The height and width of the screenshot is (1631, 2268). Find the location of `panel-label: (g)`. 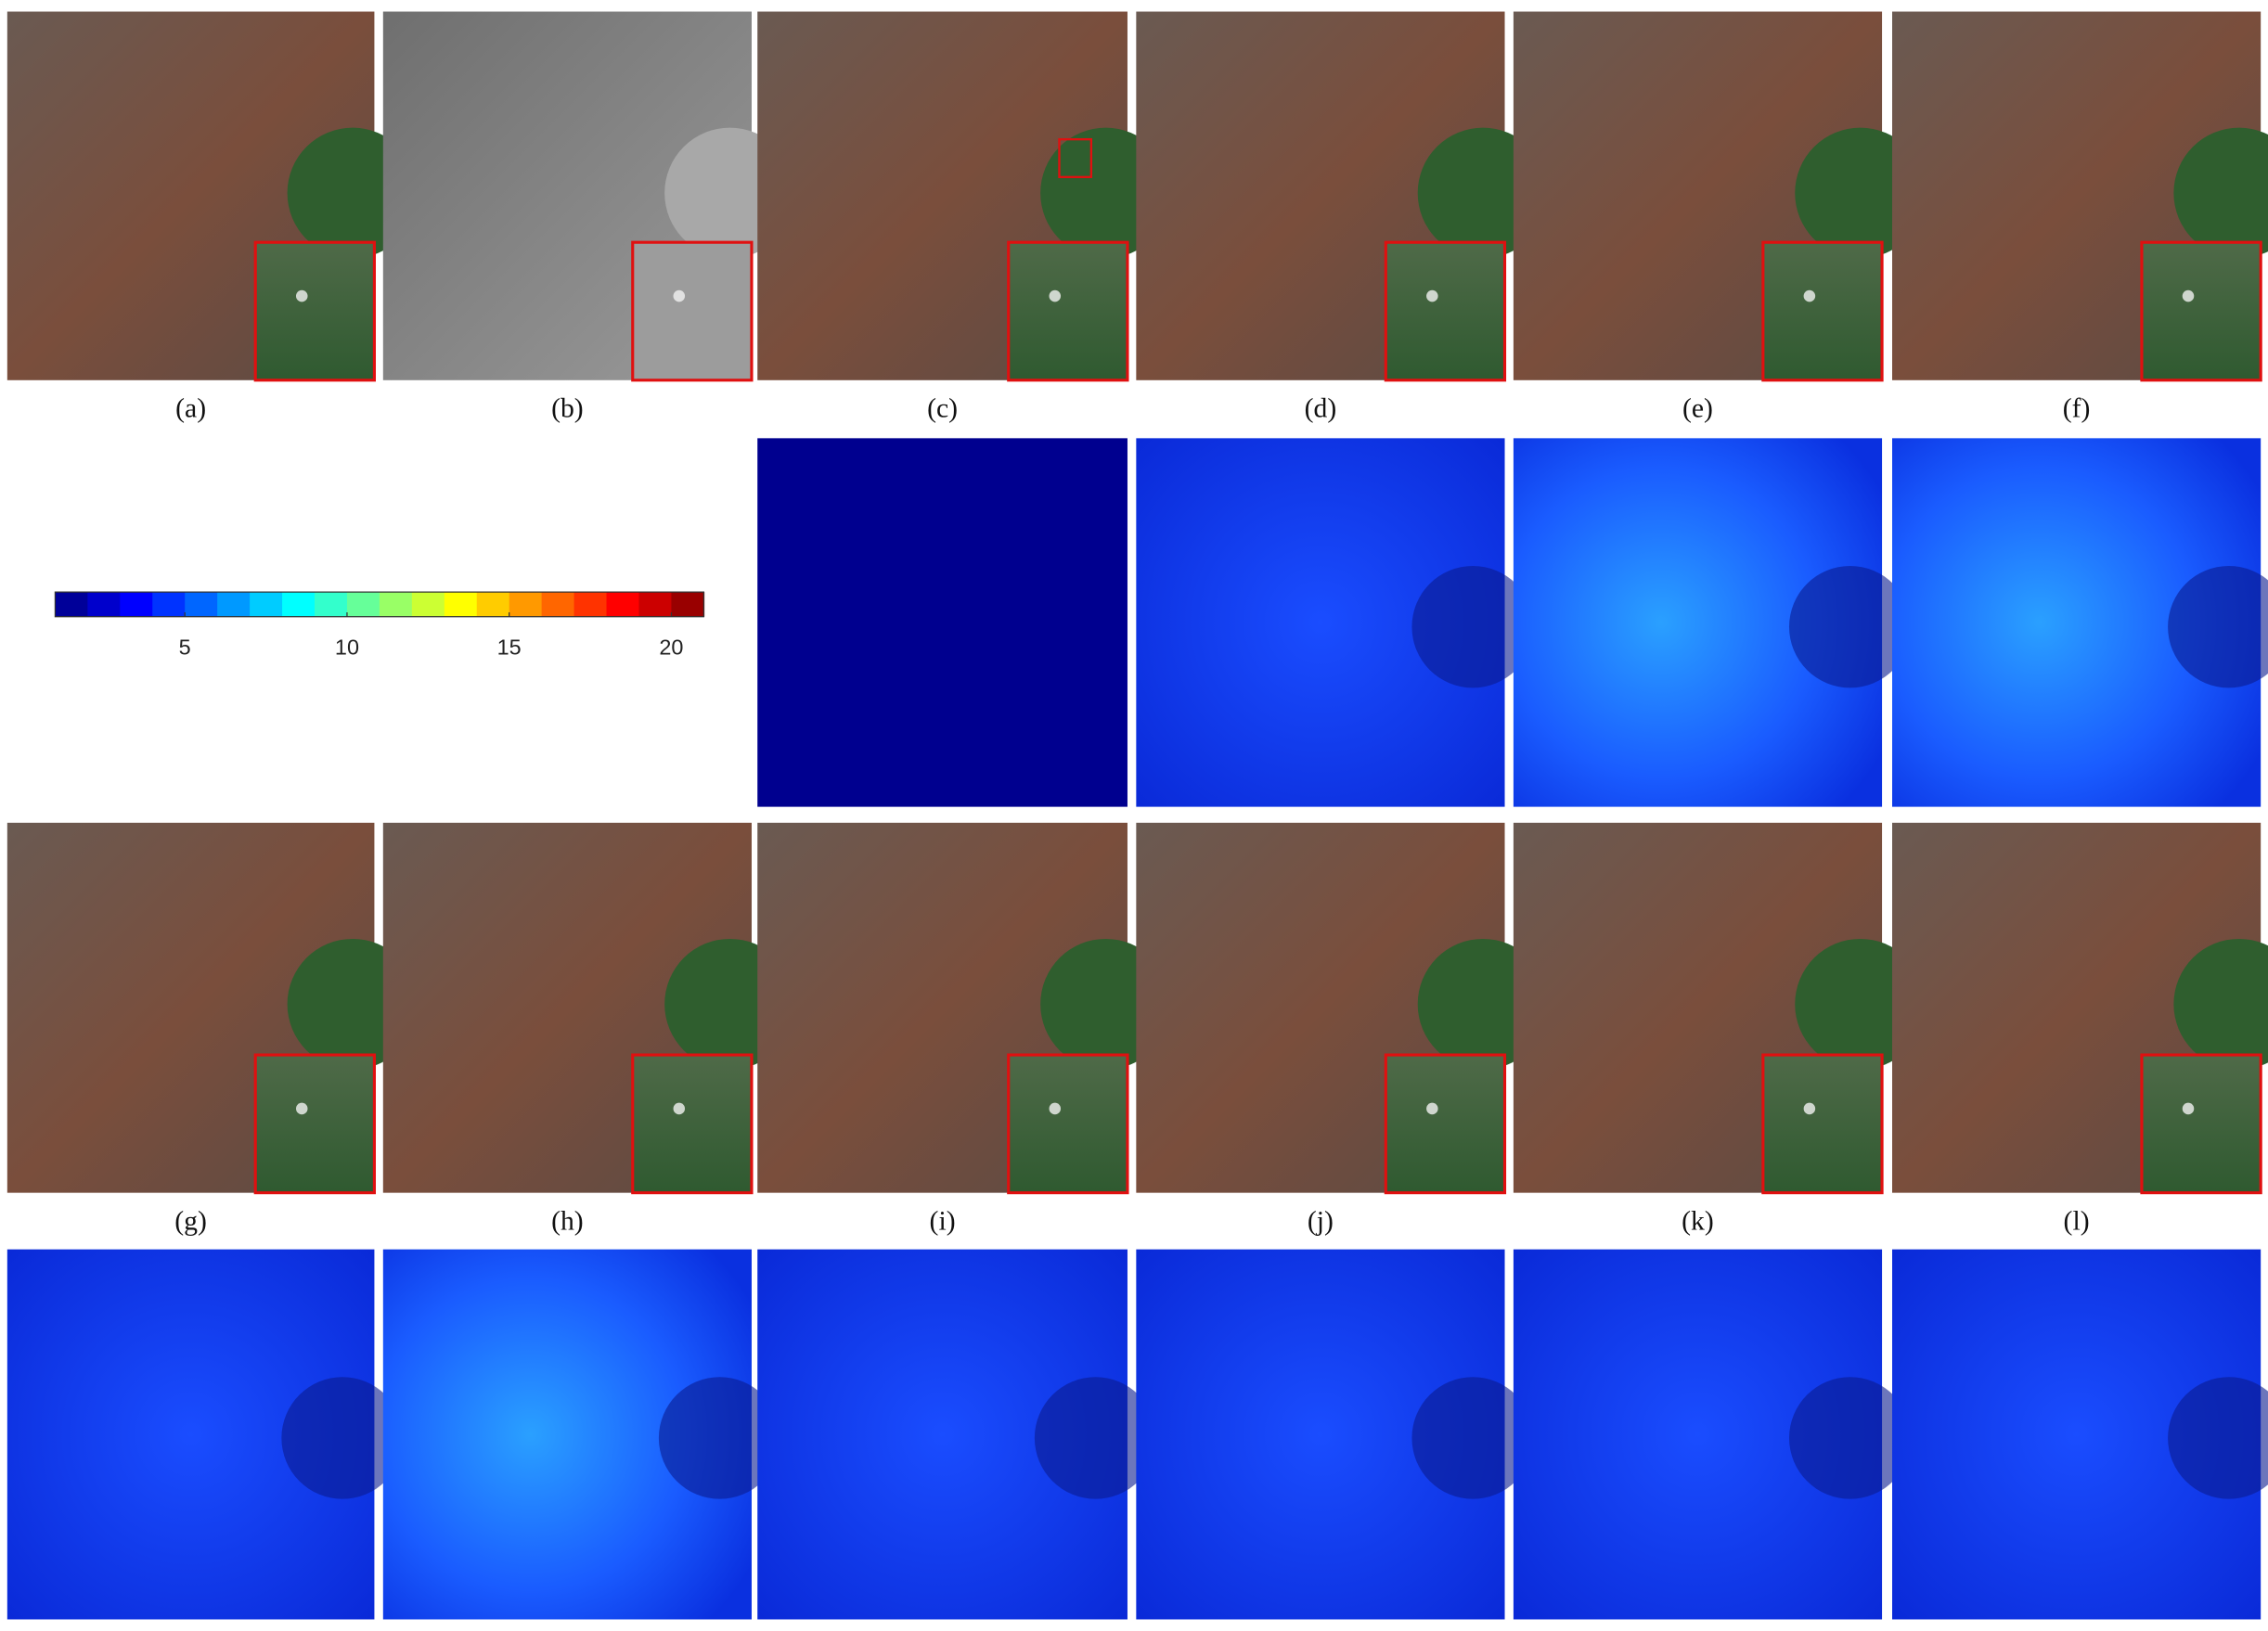

panel-label: (g) is located at coordinates (190, 1221).